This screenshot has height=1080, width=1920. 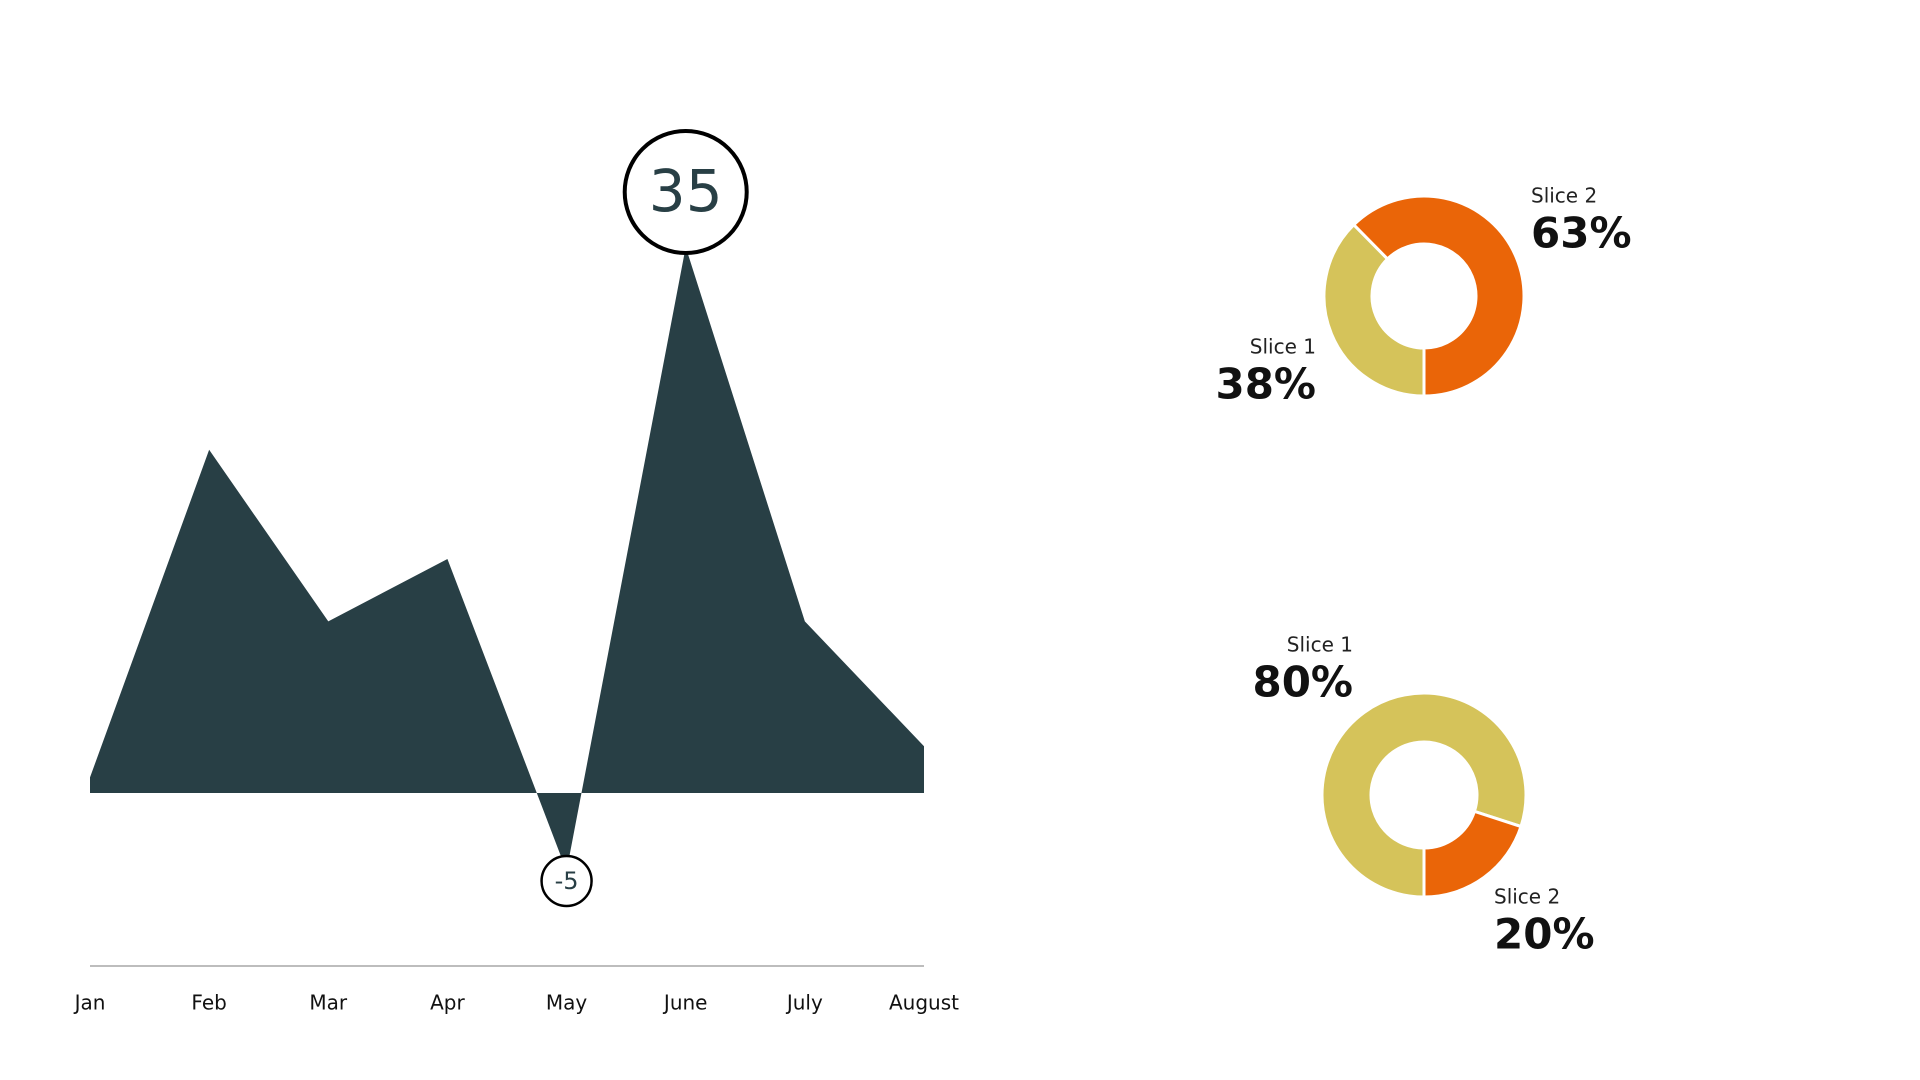 What do you see at coordinates (328, 1003) in the screenshot?
I see `x-tick-label: Mar` at bounding box center [328, 1003].